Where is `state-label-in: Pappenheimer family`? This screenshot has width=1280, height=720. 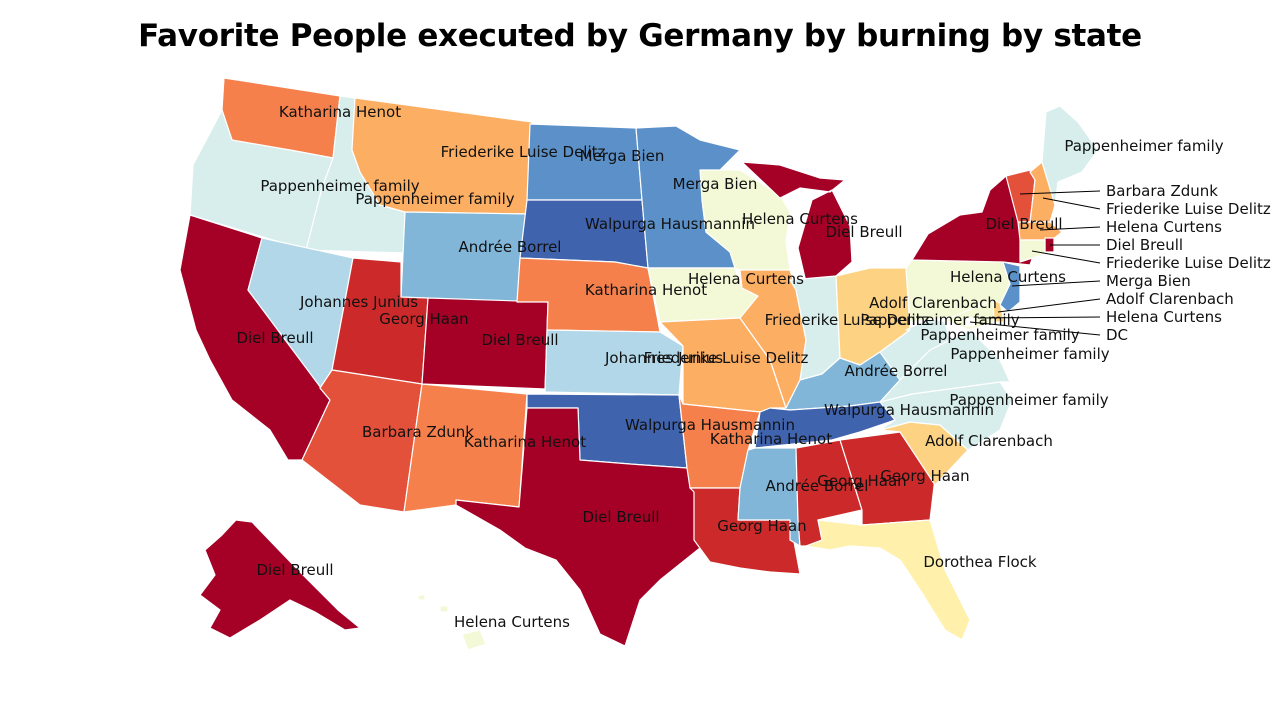 state-label-in: Pappenheimer family is located at coordinates (939, 320).